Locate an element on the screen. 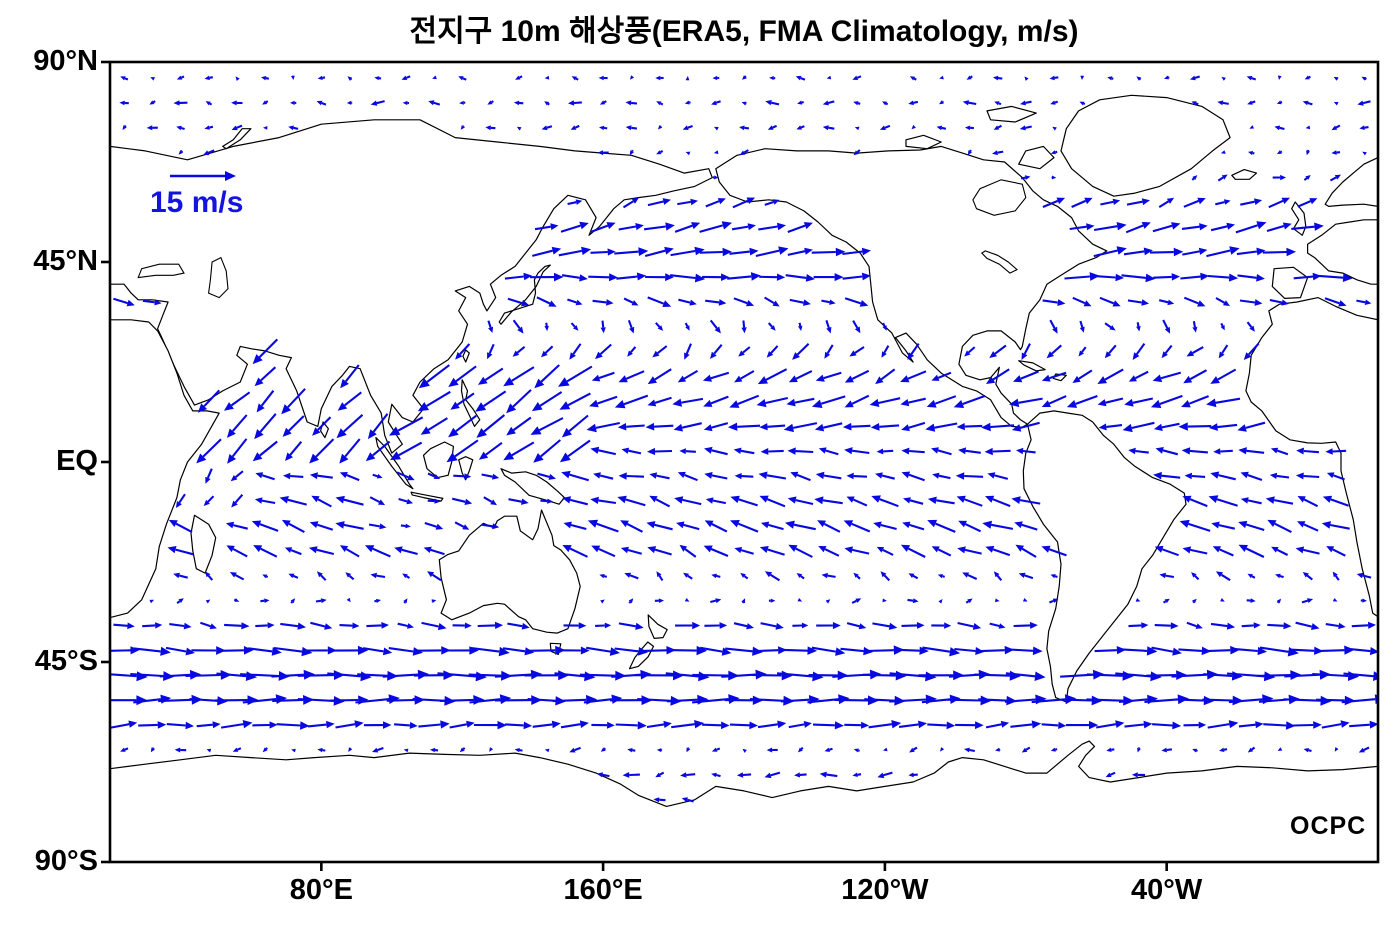 This screenshot has width=1400, height=930. coastline-nz-south is located at coordinates (641, 655).